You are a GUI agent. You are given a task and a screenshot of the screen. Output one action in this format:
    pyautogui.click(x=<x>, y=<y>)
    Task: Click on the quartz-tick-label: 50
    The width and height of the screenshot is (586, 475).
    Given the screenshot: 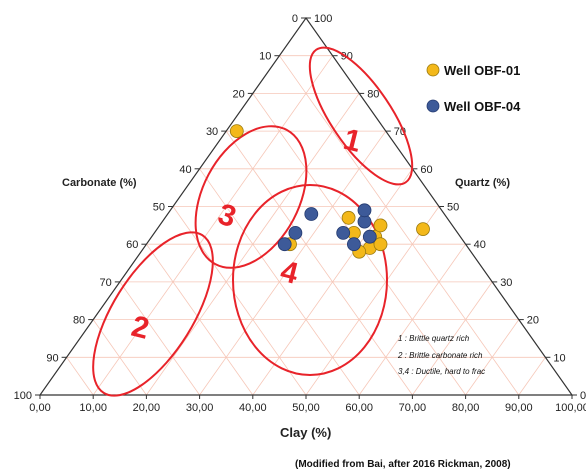 What is the action you would take?
    pyautogui.click(x=453, y=208)
    